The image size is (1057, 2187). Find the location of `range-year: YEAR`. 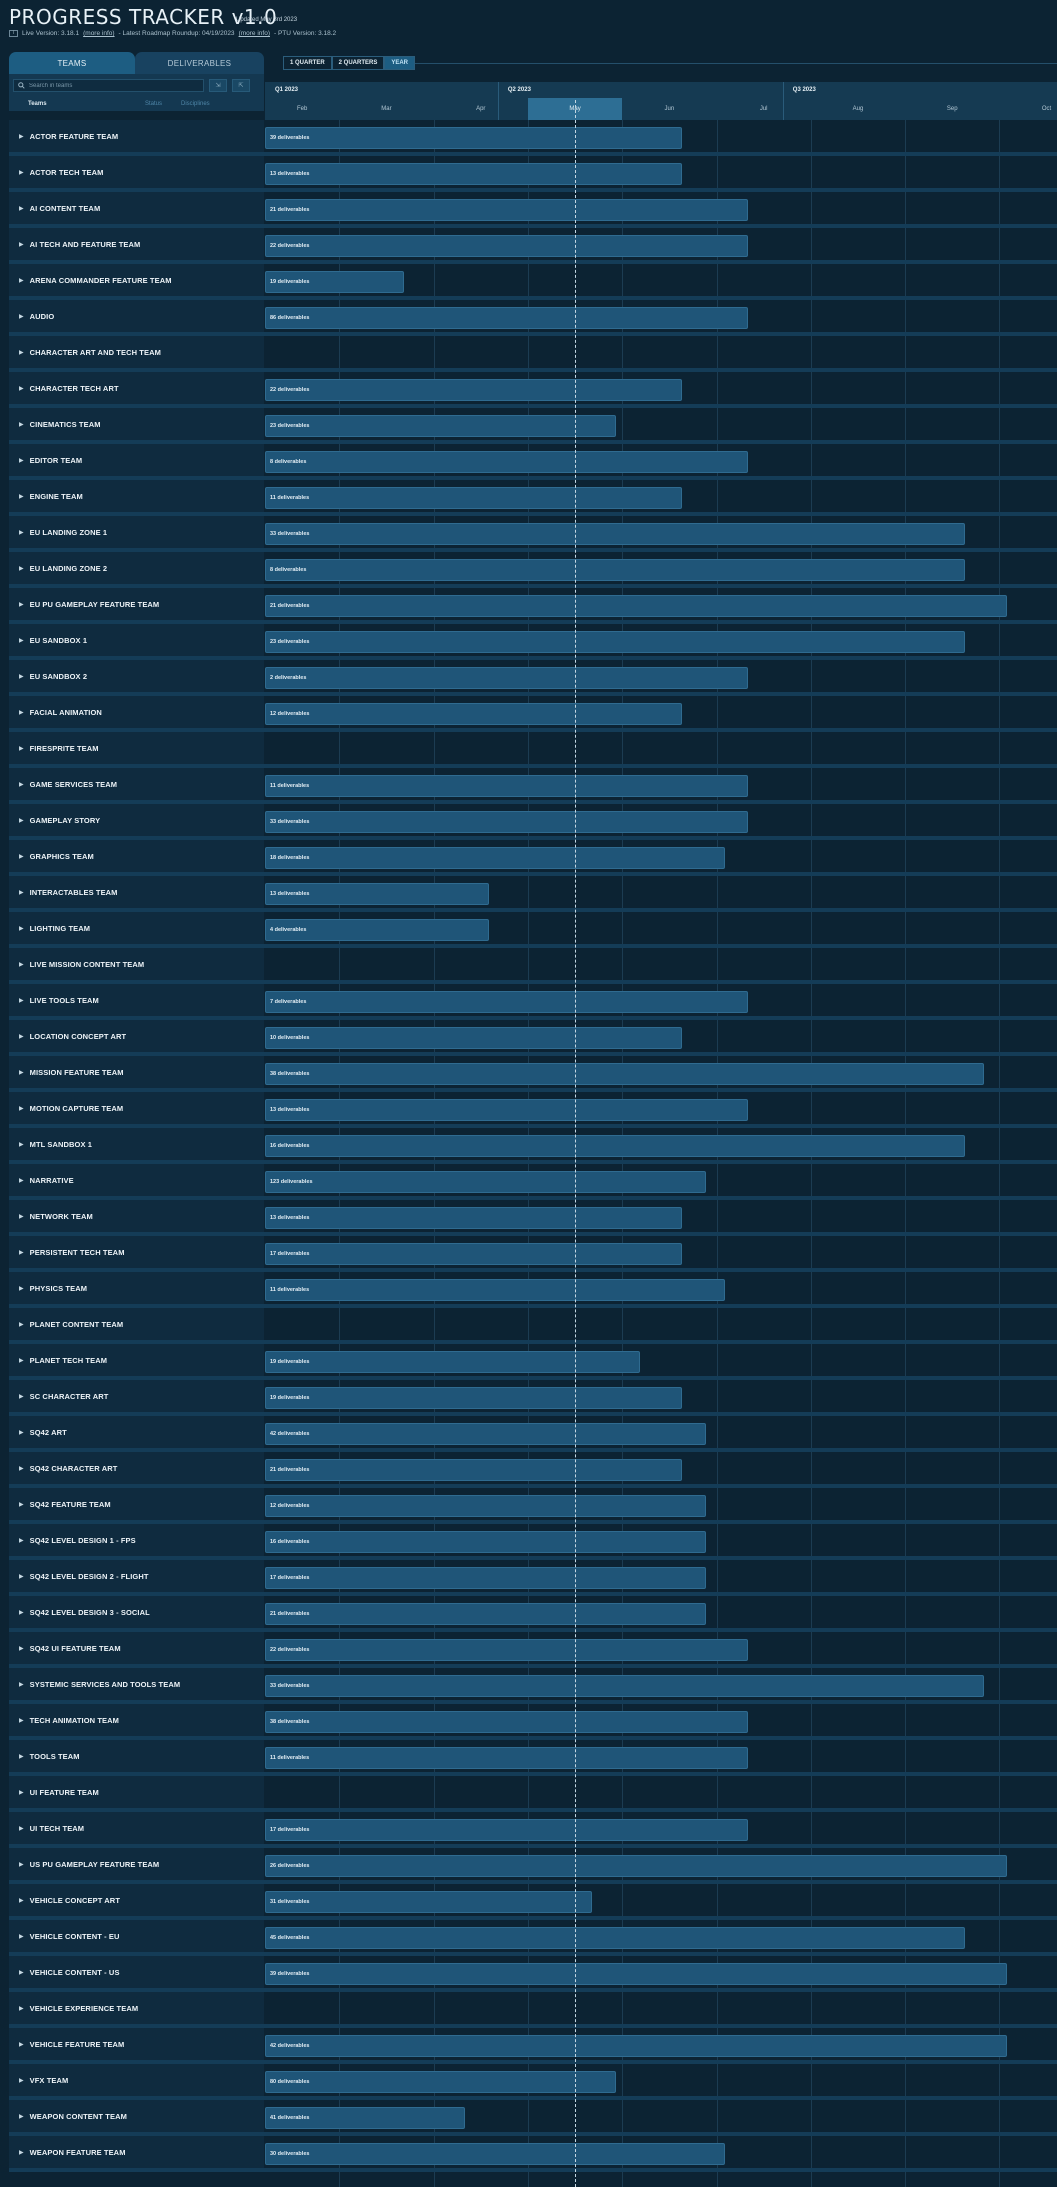

range-year: YEAR is located at coordinates (400, 63).